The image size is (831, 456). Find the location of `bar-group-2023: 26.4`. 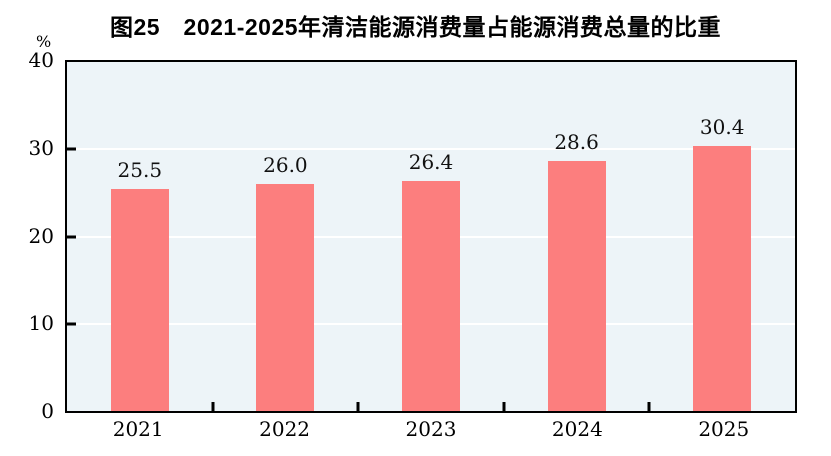

bar-group-2023: 26.4 is located at coordinates (431, 236).